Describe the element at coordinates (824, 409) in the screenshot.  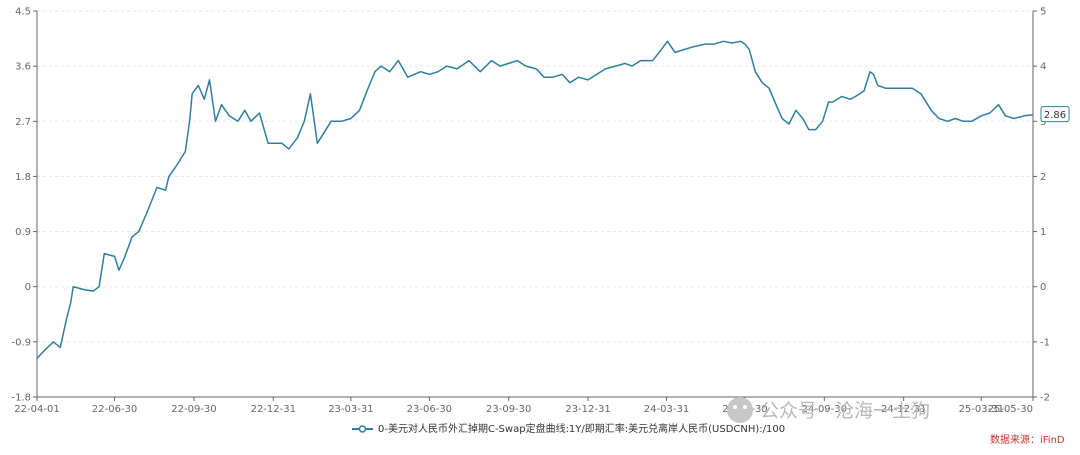
I see `x-tick-label: 24-09-30` at that location.